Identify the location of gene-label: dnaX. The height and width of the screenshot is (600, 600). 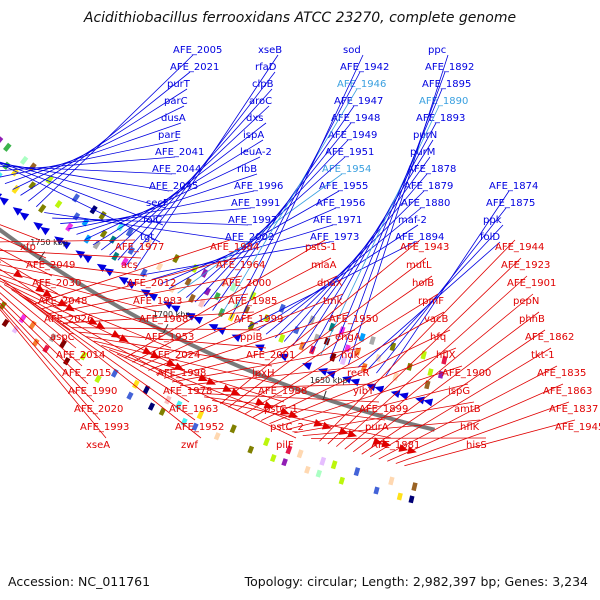
(330, 283).